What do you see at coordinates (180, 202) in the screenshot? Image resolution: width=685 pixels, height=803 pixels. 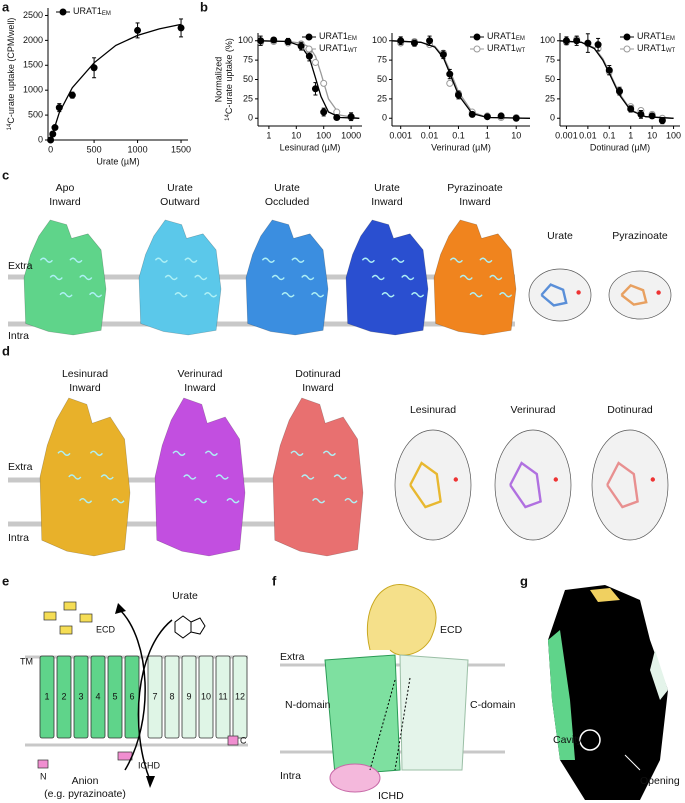 I see `label: Outward` at bounding box center [180, 202].